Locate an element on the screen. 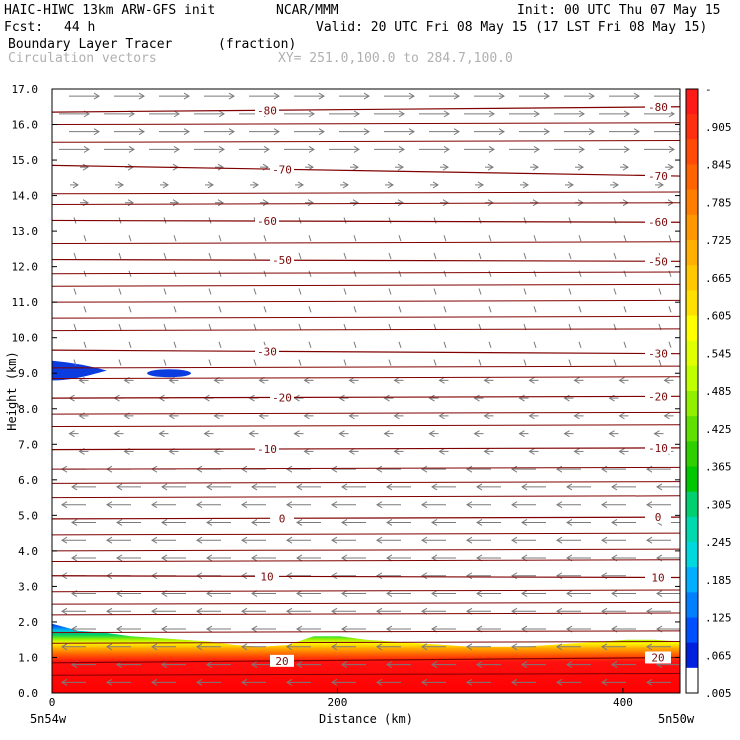 The height and width of the screenshot is (740, 740). x-tick-label: 200 is located at coordinates (338, 702).